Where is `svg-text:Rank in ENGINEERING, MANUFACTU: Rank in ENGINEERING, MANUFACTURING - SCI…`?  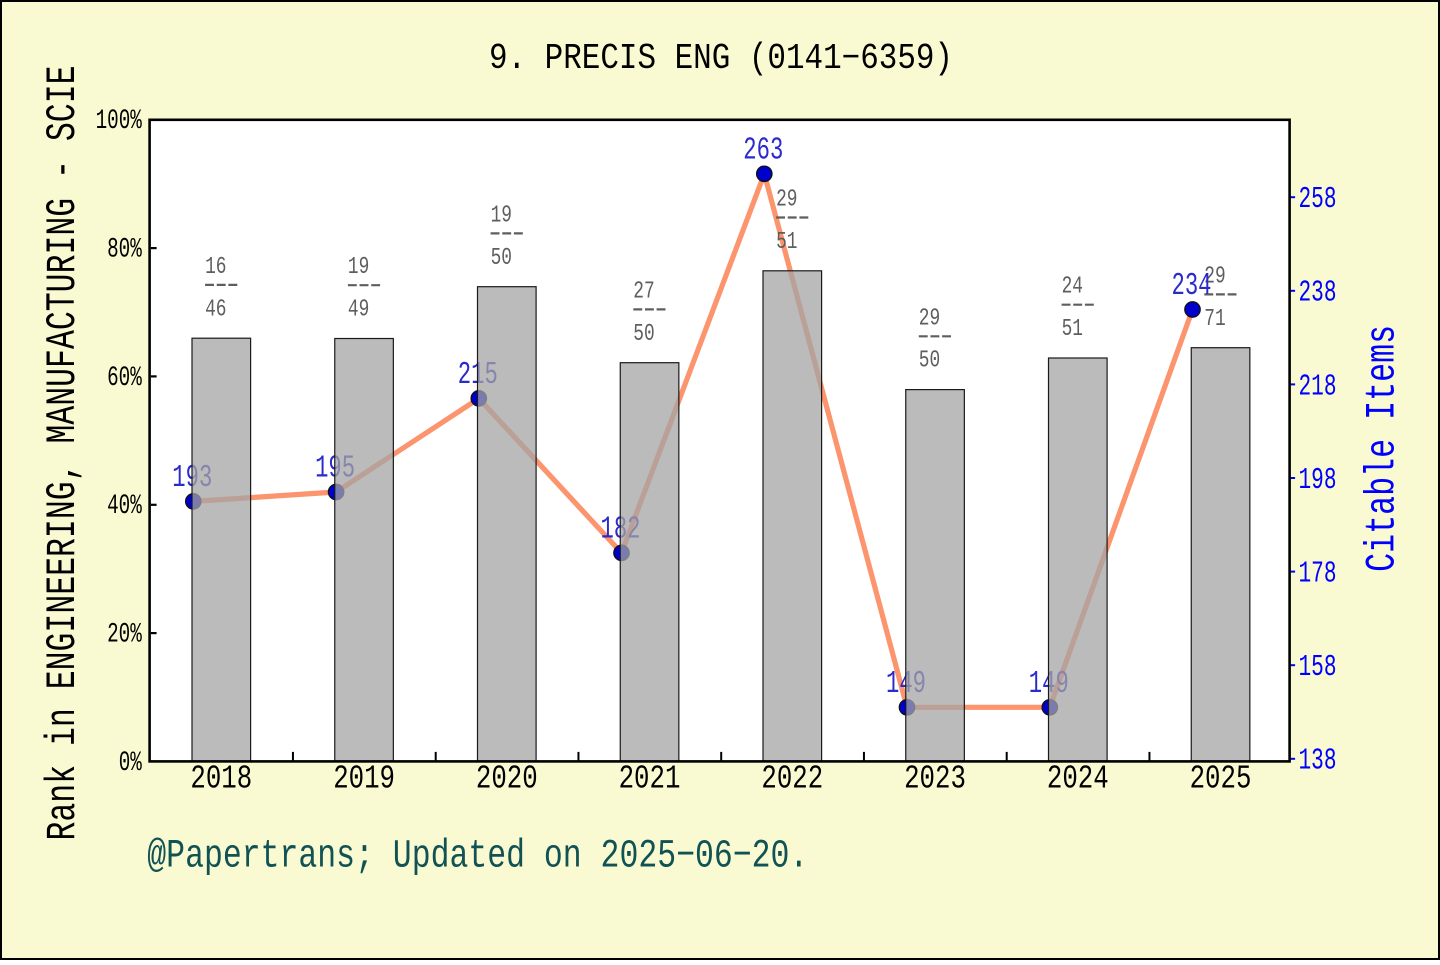 svg-text:Rank in ENGINEERING, MANUFACTU: Rank in ENGINEERING, MANUFACTURING - SCI… is located at coordinates (63, 453).